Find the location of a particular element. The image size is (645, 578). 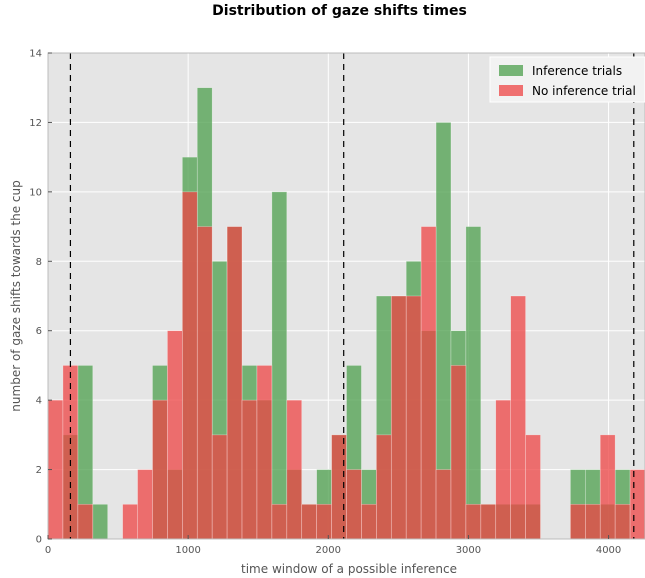

legend-swatch-no-inference is located at coordinates (511, 90).